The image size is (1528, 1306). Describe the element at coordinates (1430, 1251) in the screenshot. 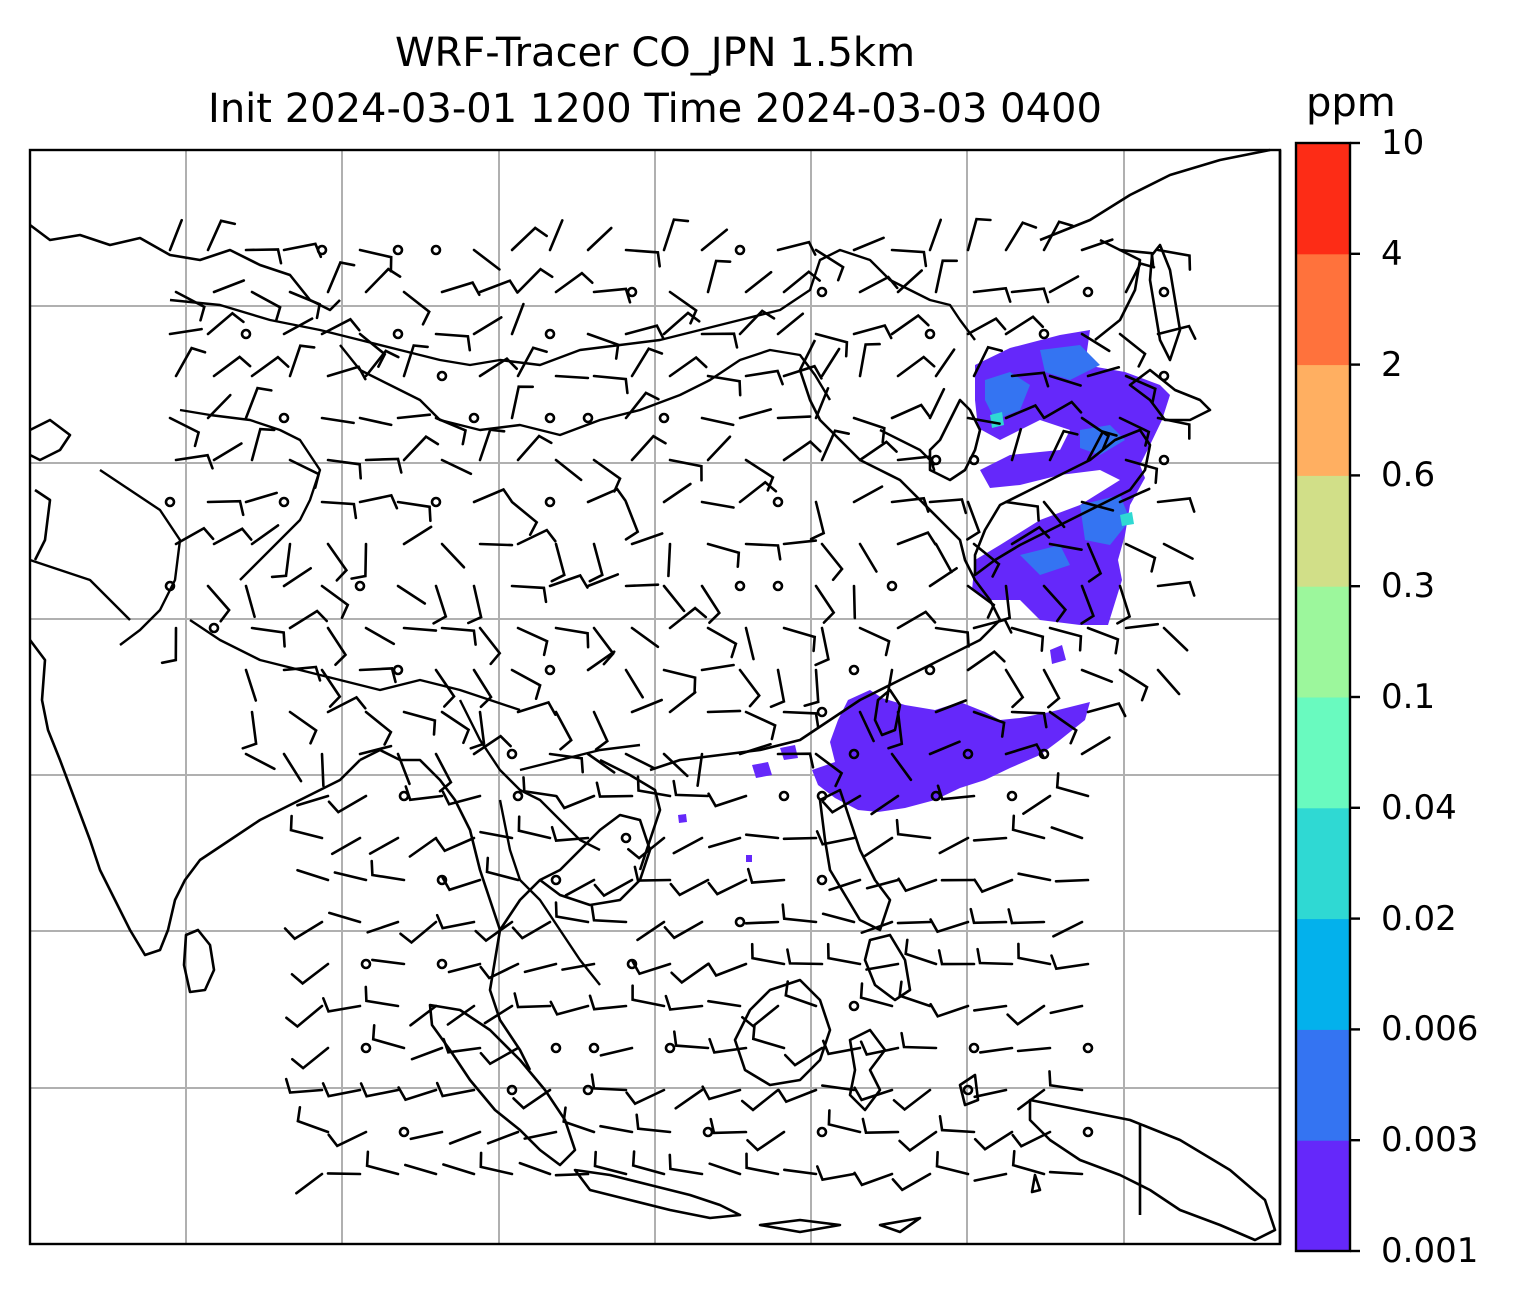

I see `colorbar-tick-label: 0.001` at that location.